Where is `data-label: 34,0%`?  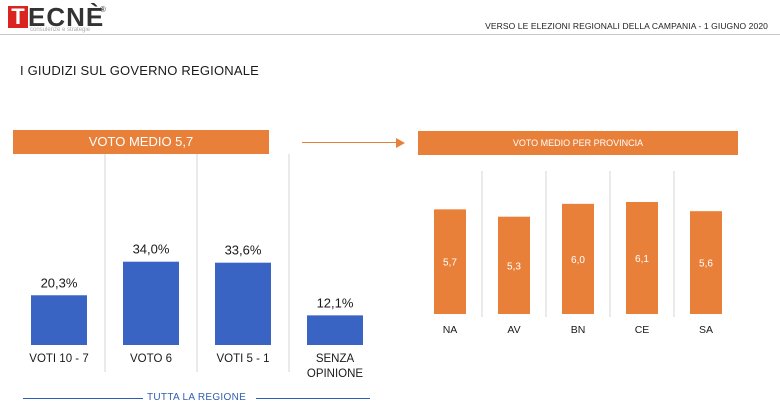 data-label: 34,0% is located at coordinates (151, 249).